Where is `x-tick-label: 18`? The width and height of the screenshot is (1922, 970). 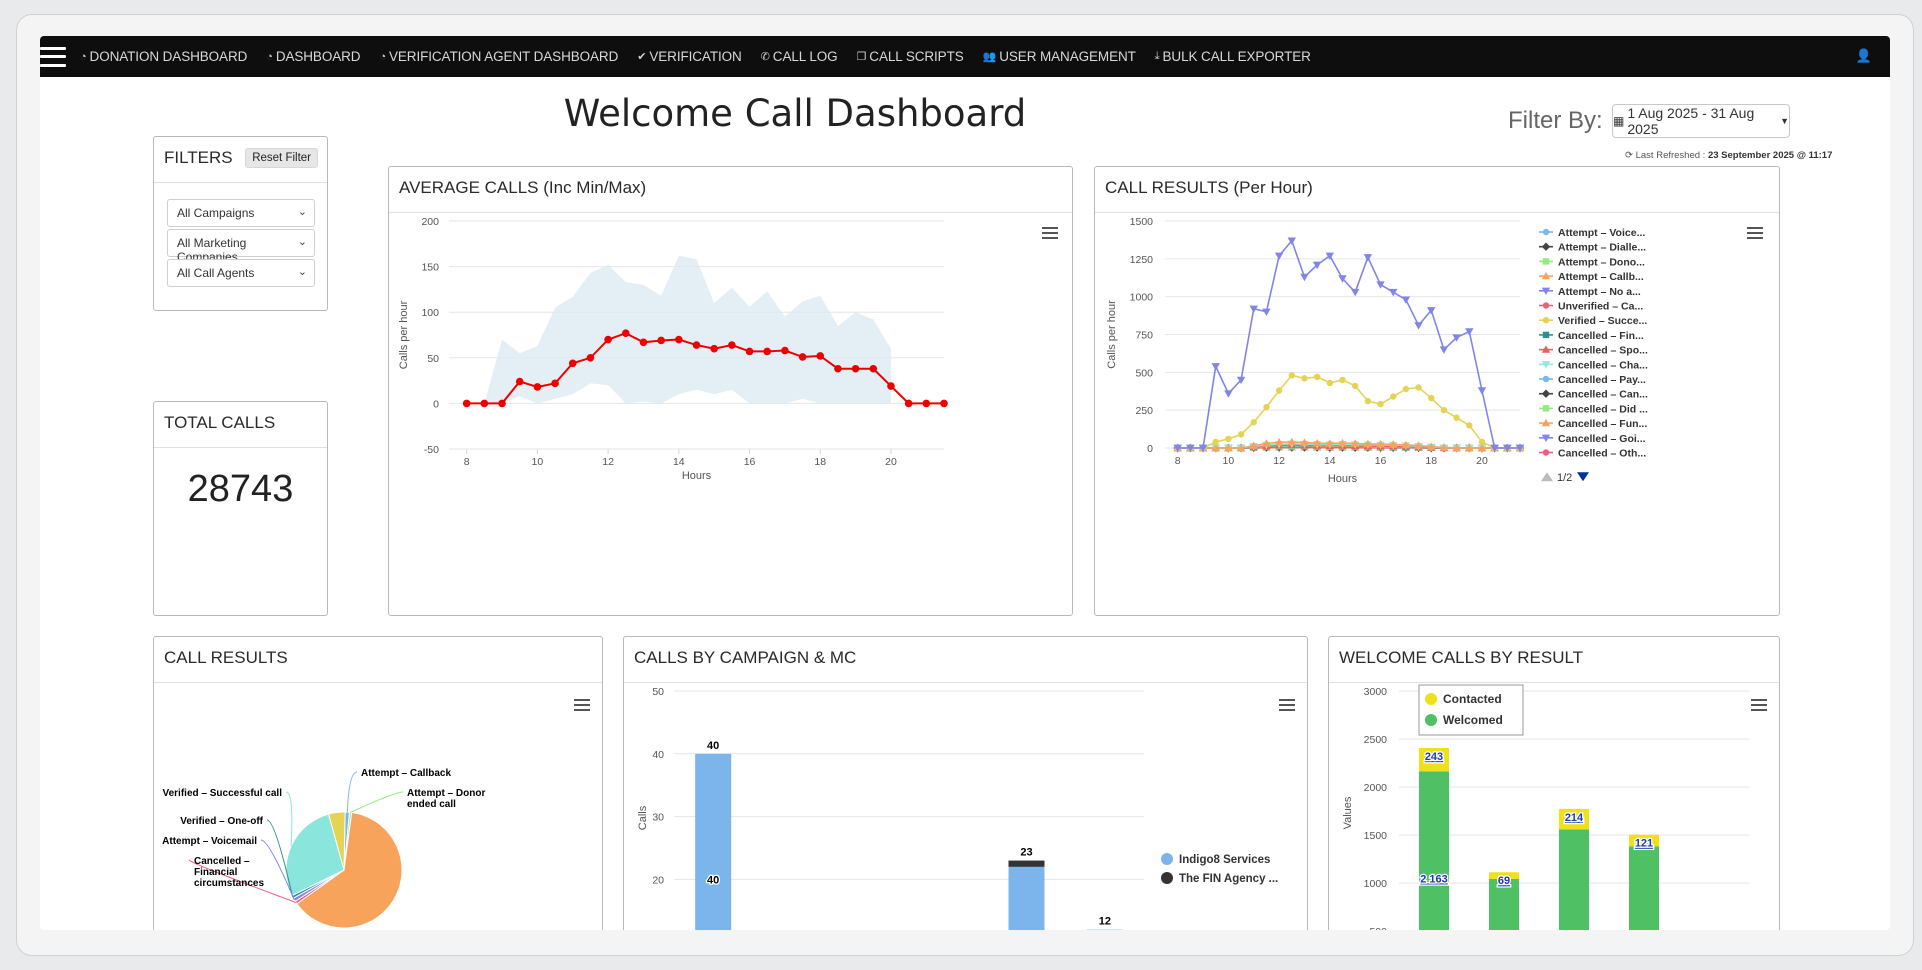
x-tick-label: 18 is located at coordinates (820, 462).